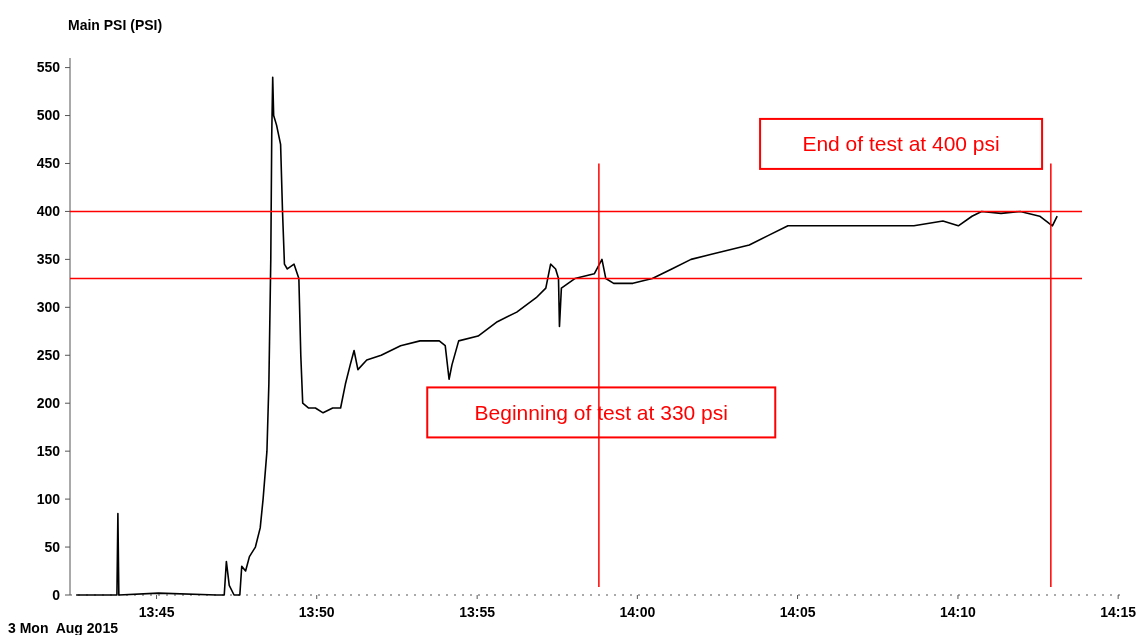 This screenshot has width=1146, height=643. I want to click on annotation: End of test at 400 psi, so click(901, 144).